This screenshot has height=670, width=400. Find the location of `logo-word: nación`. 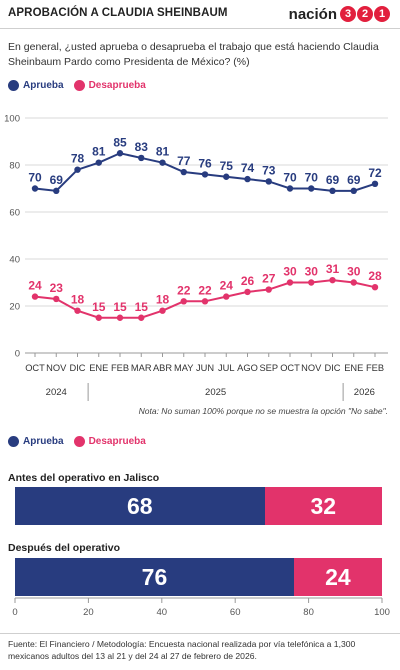

logo-word: nación is located at coordinates (312, 14).